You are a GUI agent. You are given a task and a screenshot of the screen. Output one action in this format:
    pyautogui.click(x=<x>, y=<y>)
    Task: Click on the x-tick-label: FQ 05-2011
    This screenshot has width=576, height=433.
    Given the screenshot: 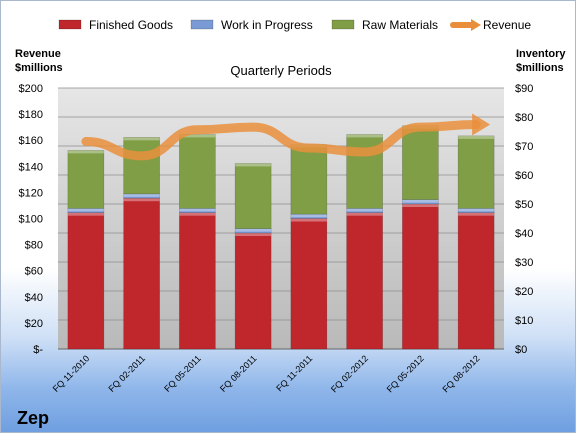 What is the action you would take?
    pyautogui.click(x=182, y=373)
    